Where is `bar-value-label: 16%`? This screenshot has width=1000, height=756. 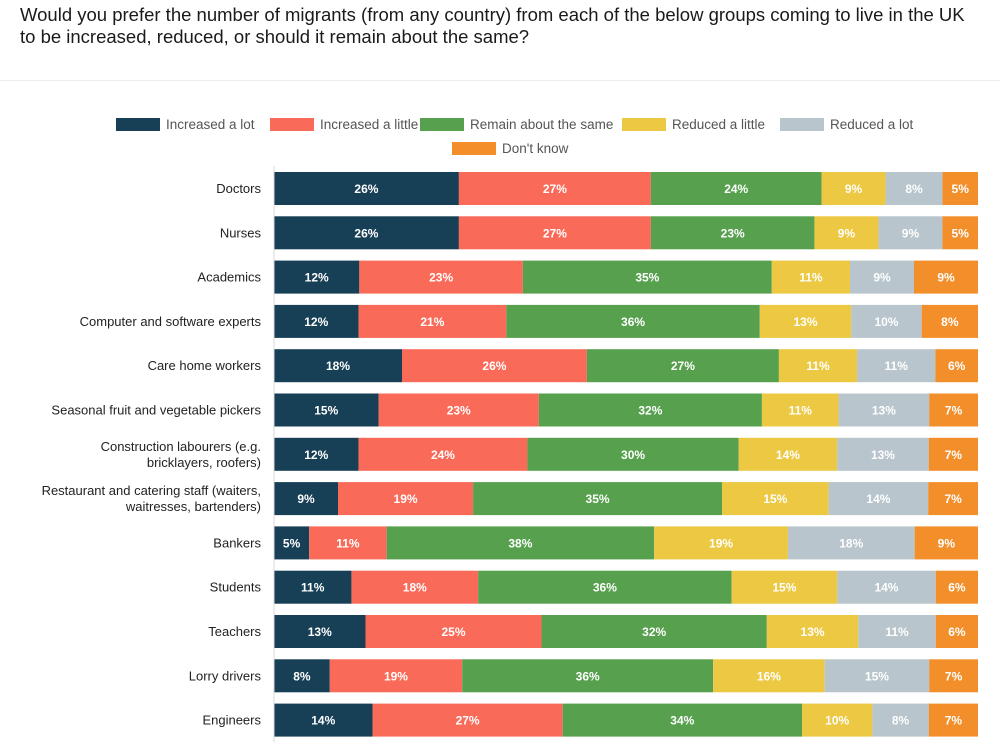
bar-value-label: 16% is located at coordinates (769, 676).